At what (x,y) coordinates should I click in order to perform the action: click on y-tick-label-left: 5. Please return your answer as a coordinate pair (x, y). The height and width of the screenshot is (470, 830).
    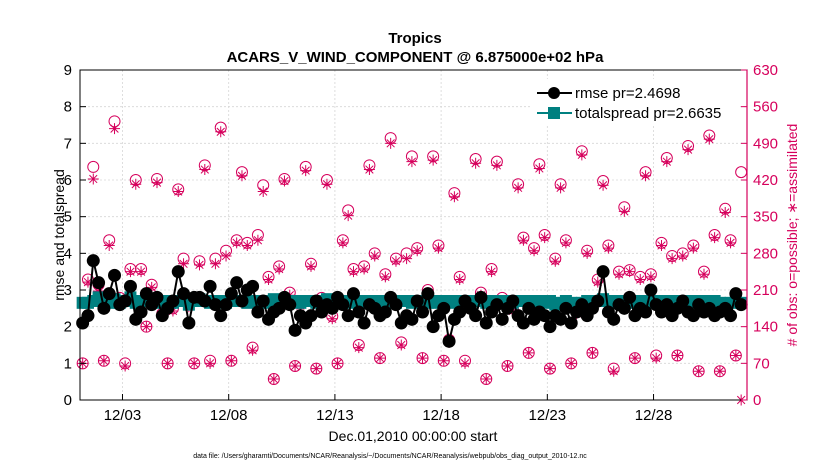
    Looking at the image, I should click on (68, 217).